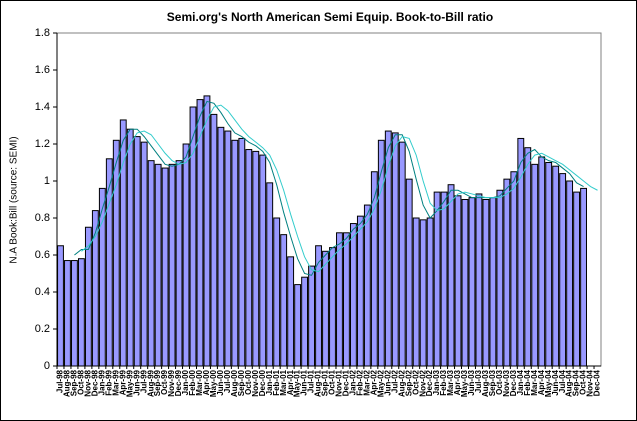 The height and width of the screenshot is (421, 637). I want to click on y-tick-label: 1.4, so click(42, 107).